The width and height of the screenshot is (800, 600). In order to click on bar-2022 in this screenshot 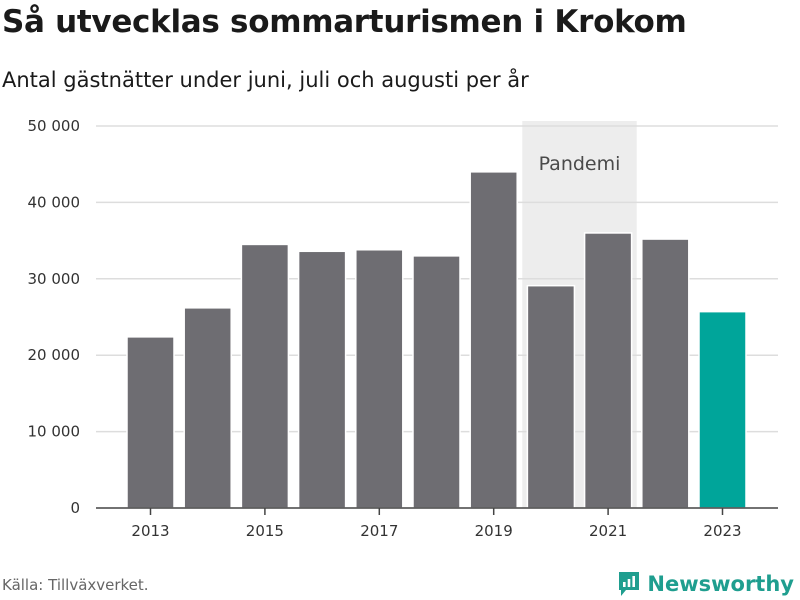, I will do `click(665, 373)`.